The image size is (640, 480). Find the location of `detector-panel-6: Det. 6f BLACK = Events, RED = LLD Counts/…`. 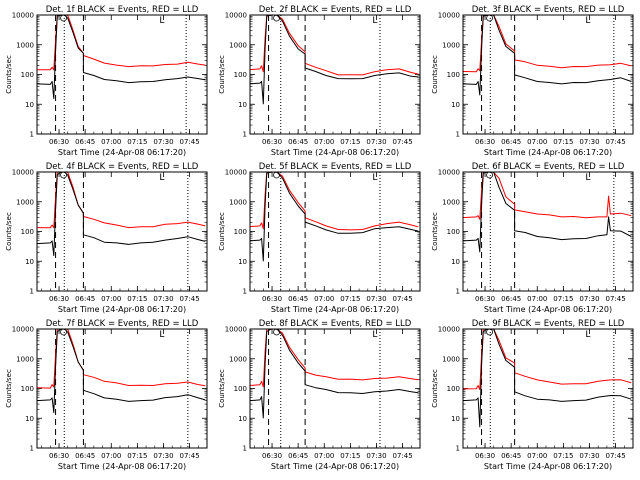

detector-panel-6: Det. 6f BLACK = Events, RED = LLD Counts/… is located at coordinates (532, 238).